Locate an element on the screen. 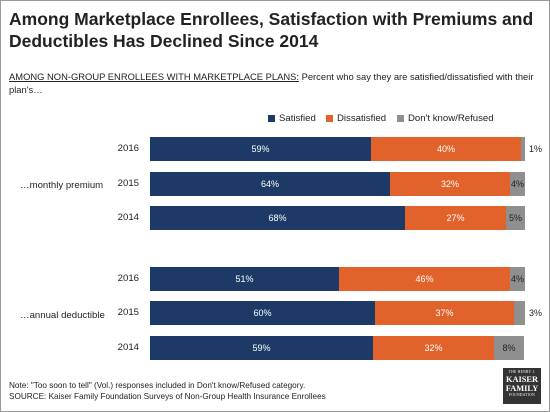 This screenshot has height=412, width=550. legend-item-satisfied: Satisfied is located at coordinates (292, 118).